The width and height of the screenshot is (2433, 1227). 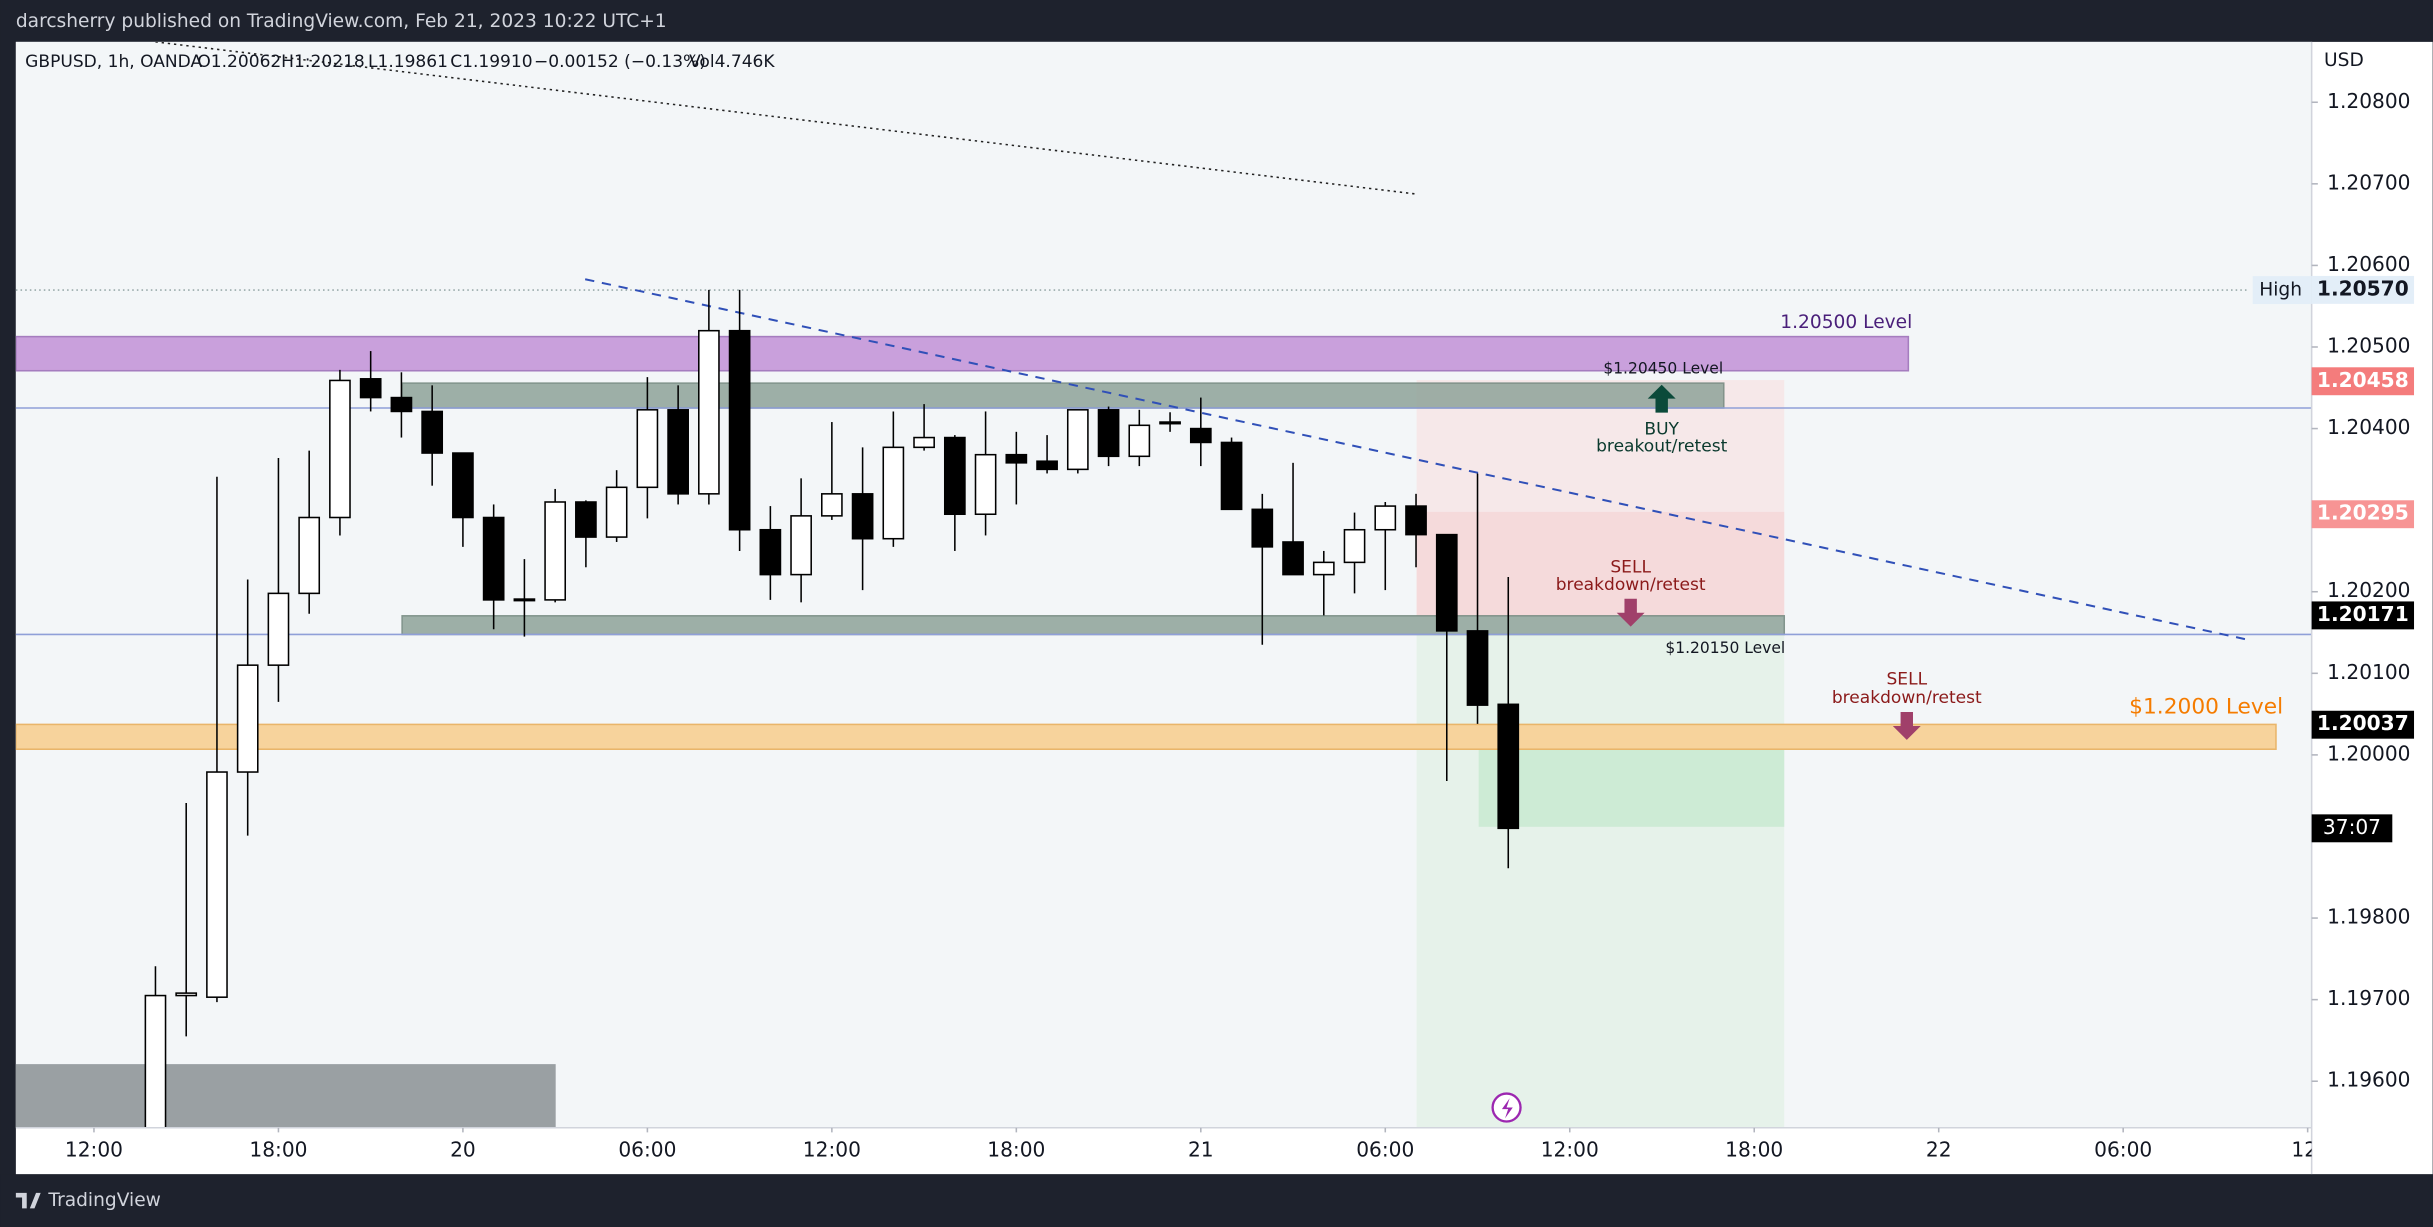 What do you see at coordinates (1725, 648) in the screenshot?
I see `annotation: $1.20150 Level` at bounding box center [1725, 648].